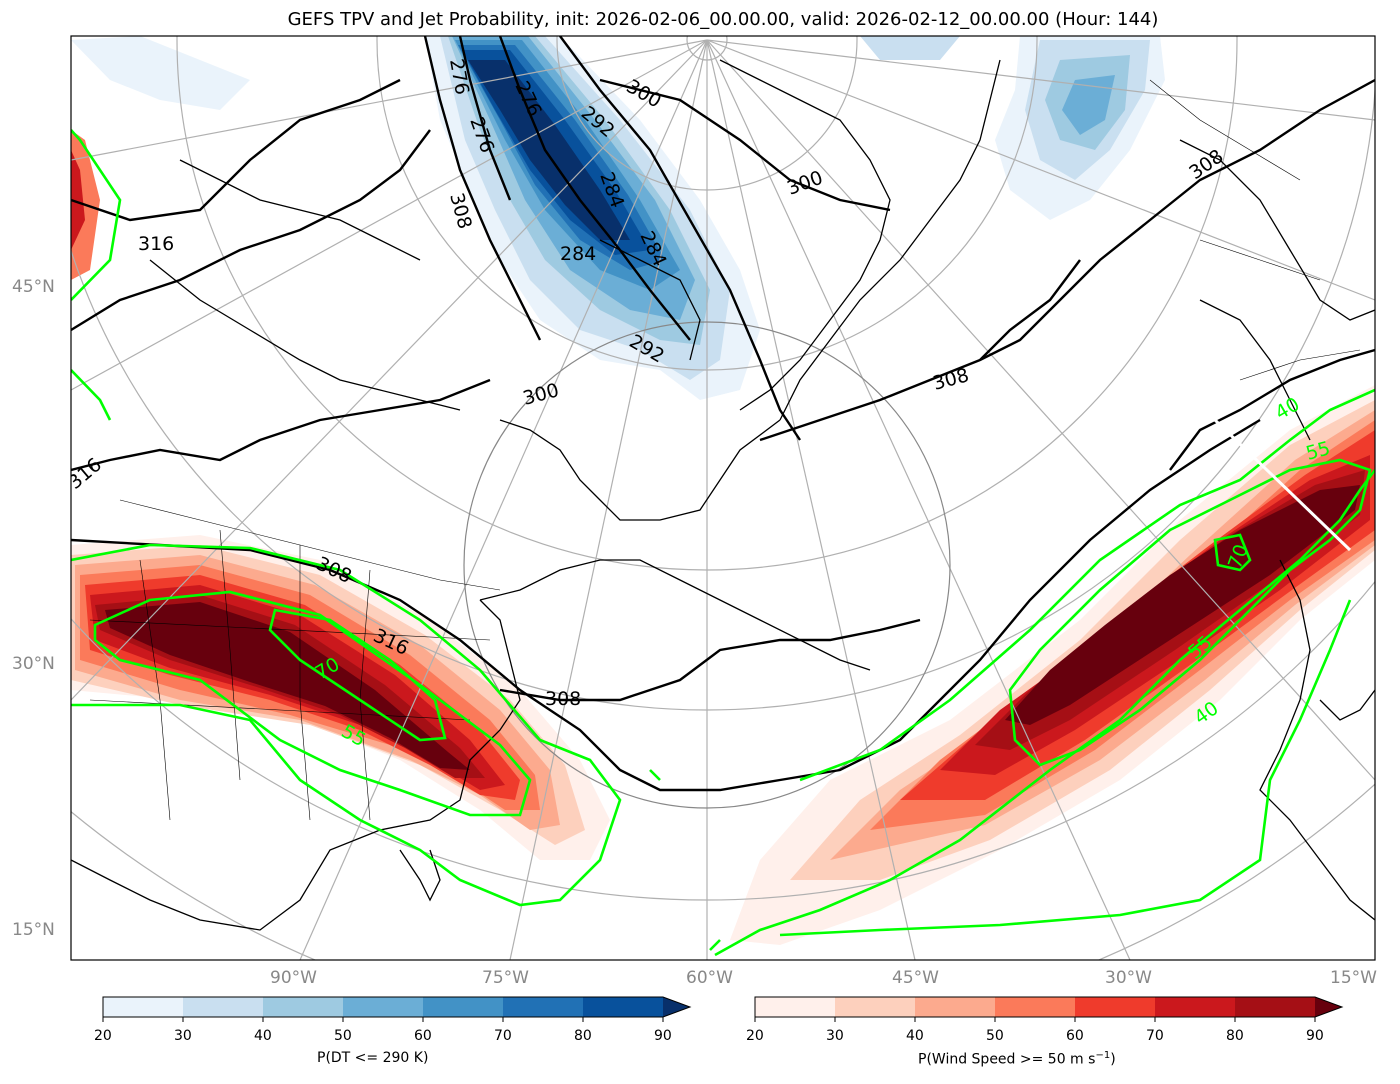 This screenshot has width=1400, height=1084. Describe the element at coordinates (915, 978) in the screenshot. I see `lon-label-45w: 45°W` at that location.